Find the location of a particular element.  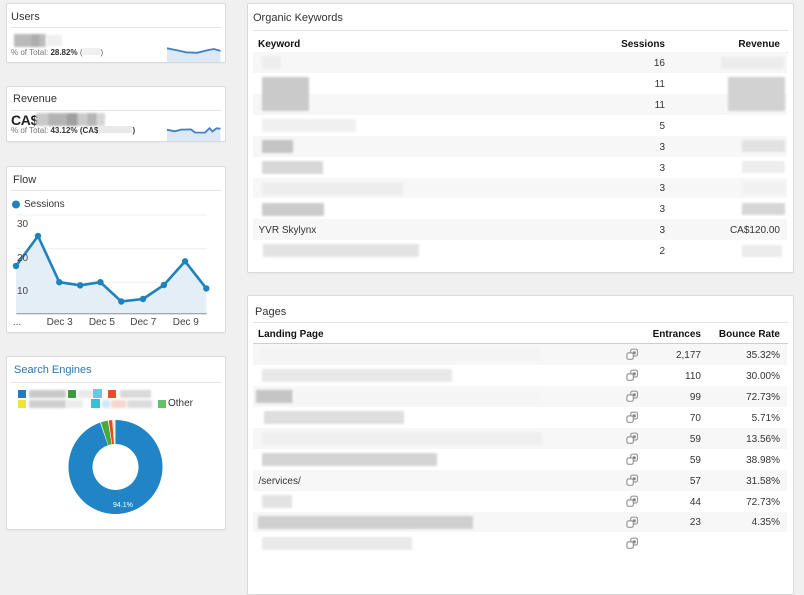

svg-text: 94.1% is located at coordinates (123, 505).